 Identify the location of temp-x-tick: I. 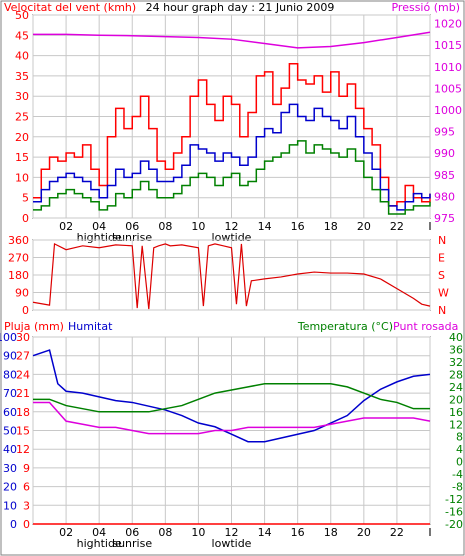
(429, 532).